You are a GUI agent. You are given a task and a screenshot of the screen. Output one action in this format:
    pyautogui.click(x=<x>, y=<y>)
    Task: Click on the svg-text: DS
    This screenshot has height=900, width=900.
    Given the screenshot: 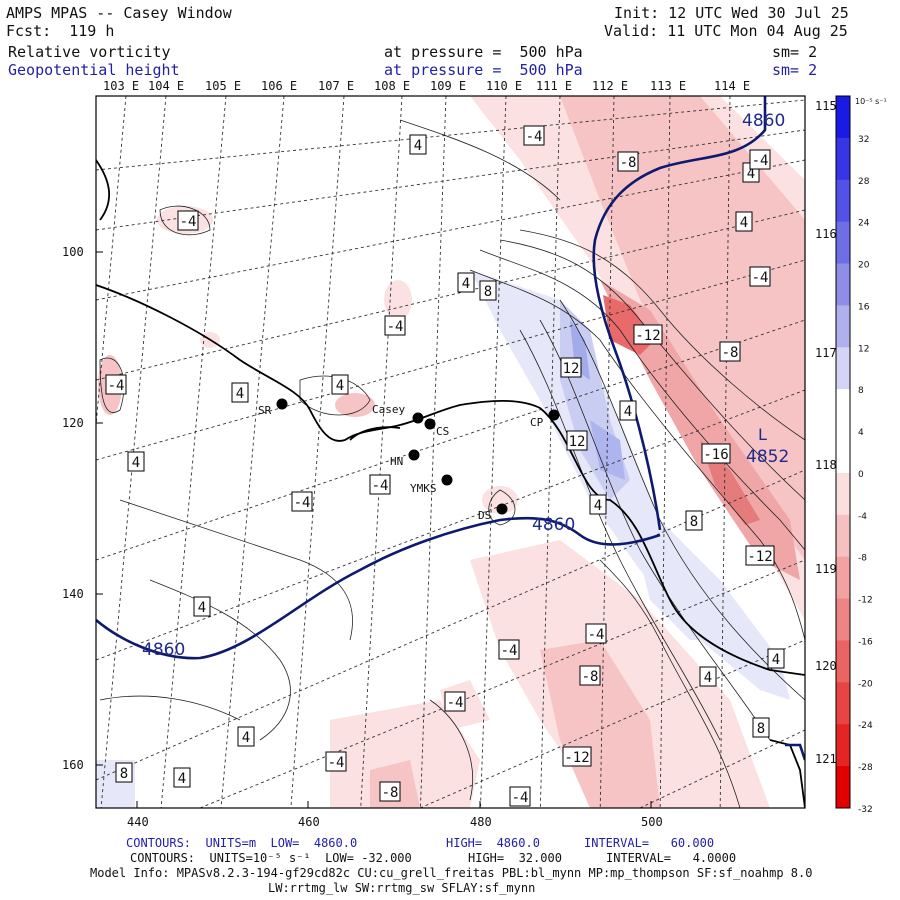 What is the action you would take?
    pyautogui.click(x=484, y=515)
    